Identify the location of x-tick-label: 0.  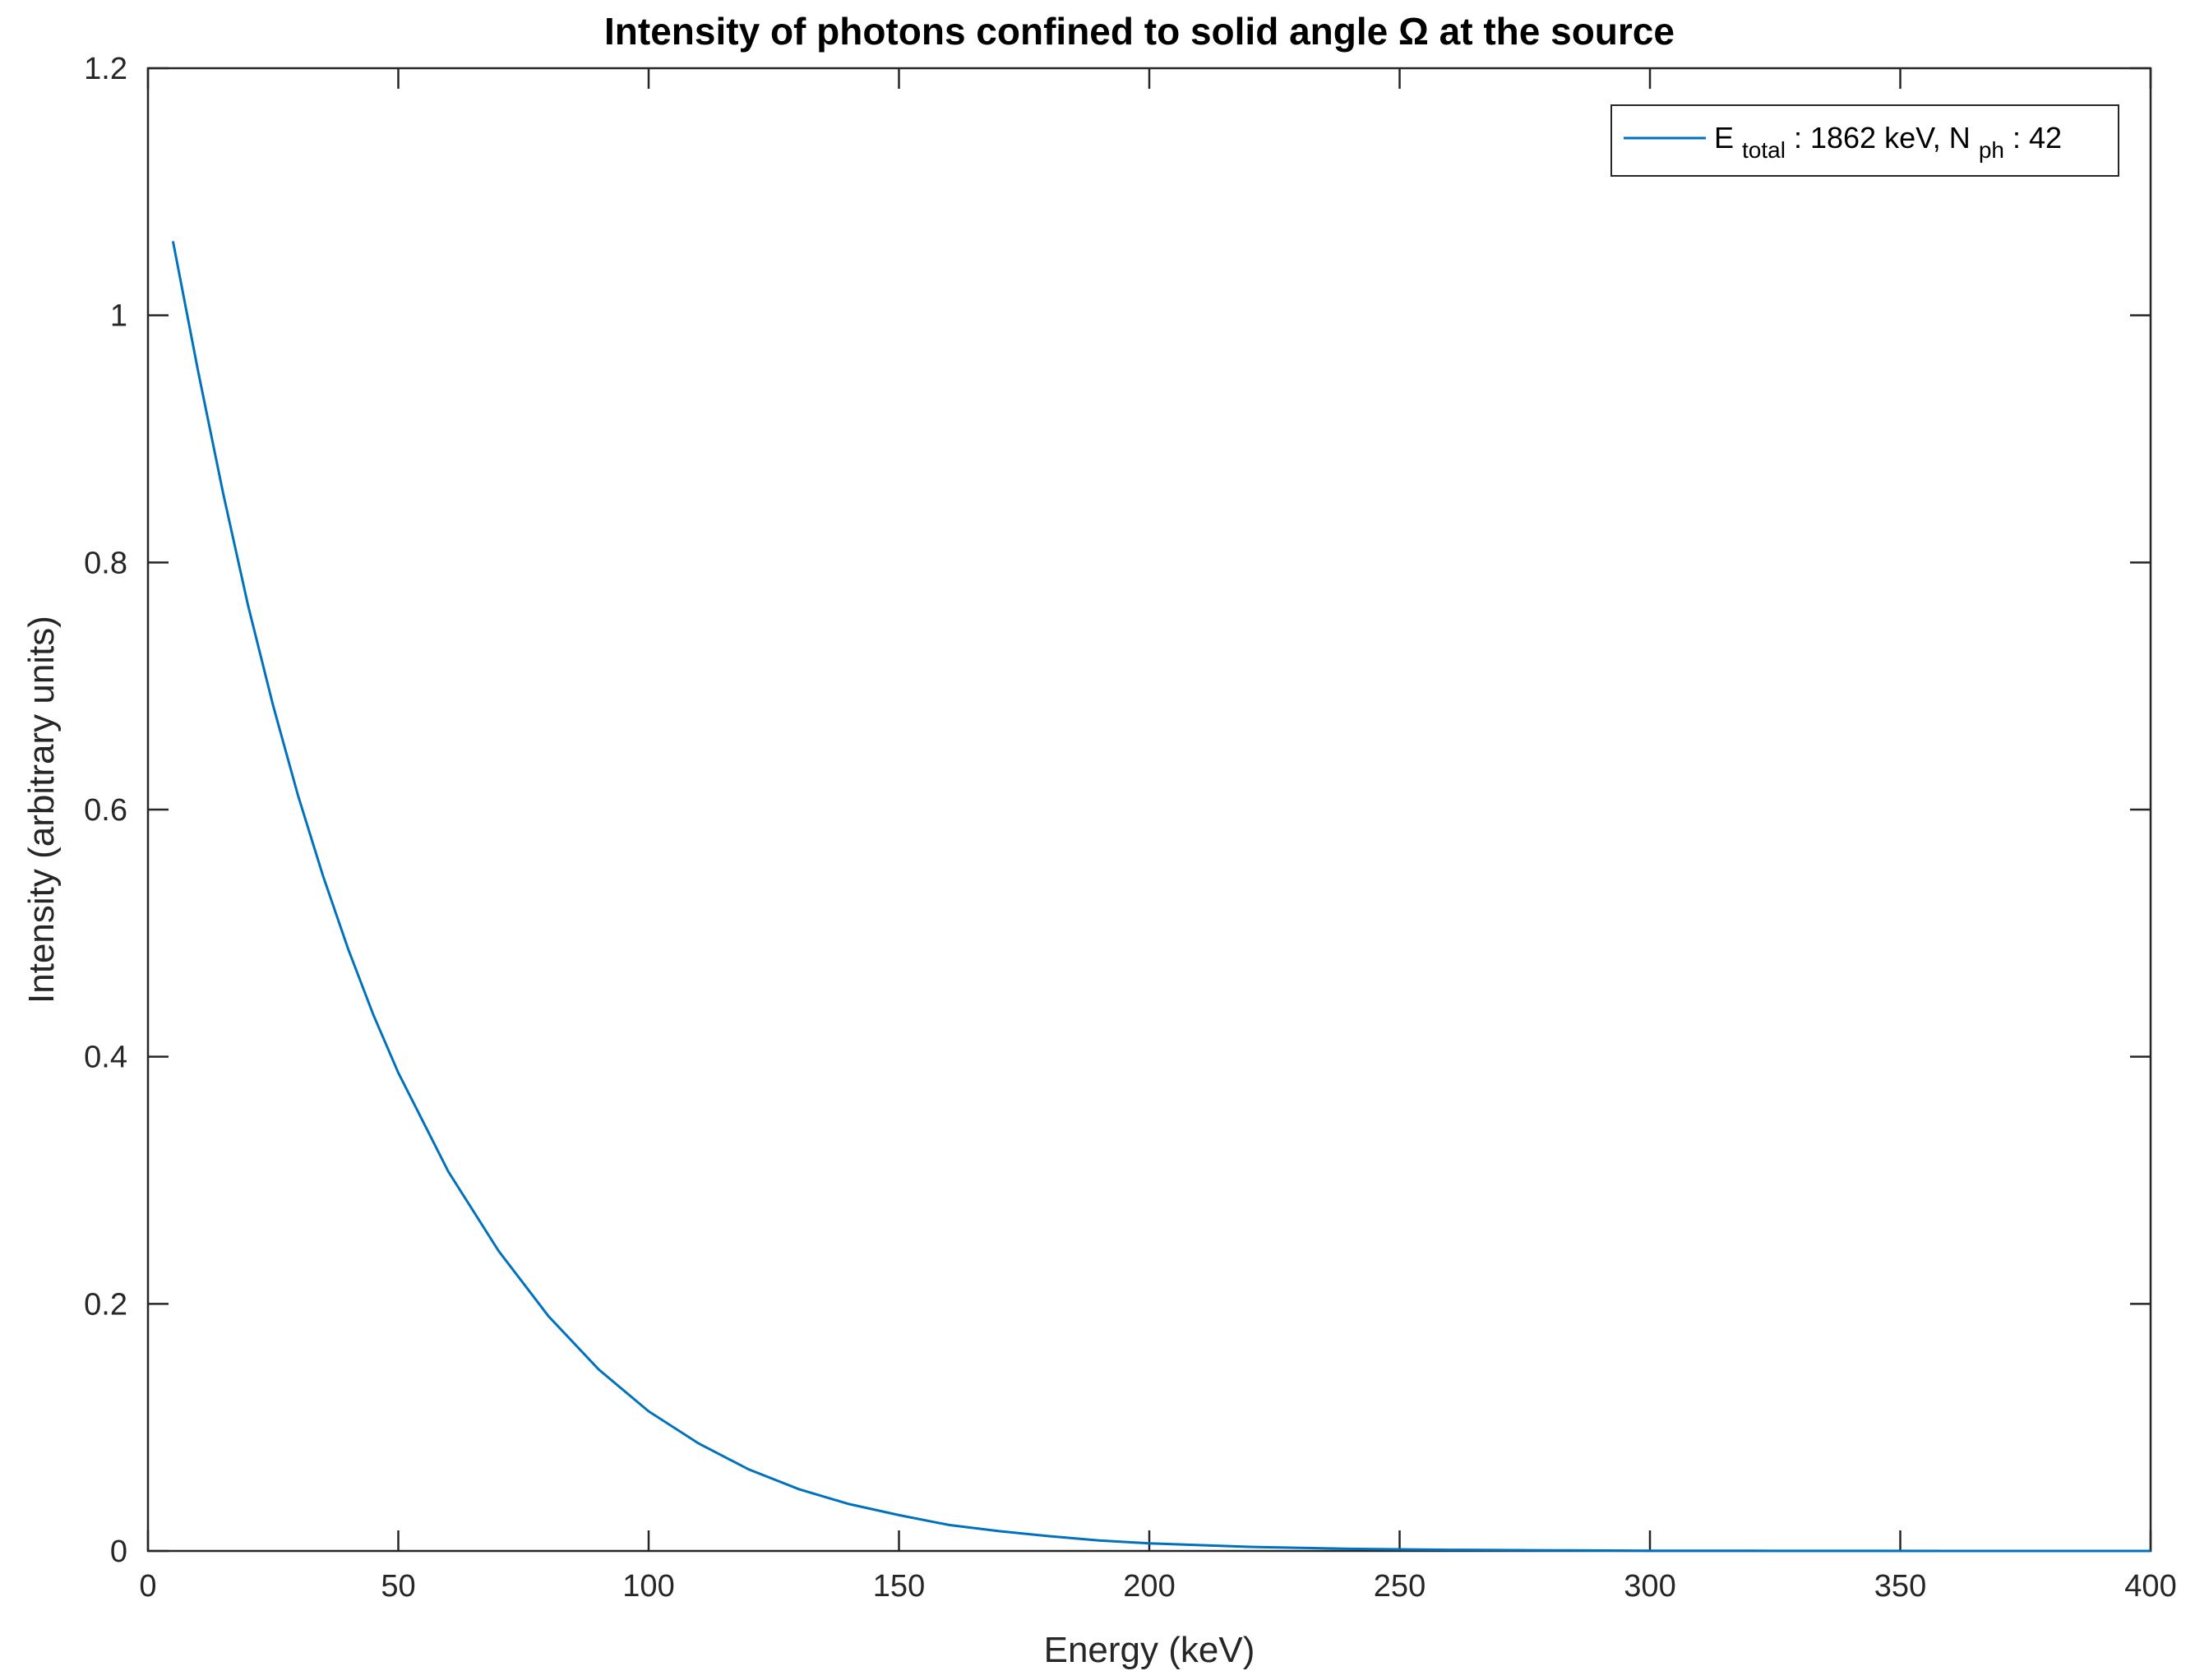
(147, 1586).